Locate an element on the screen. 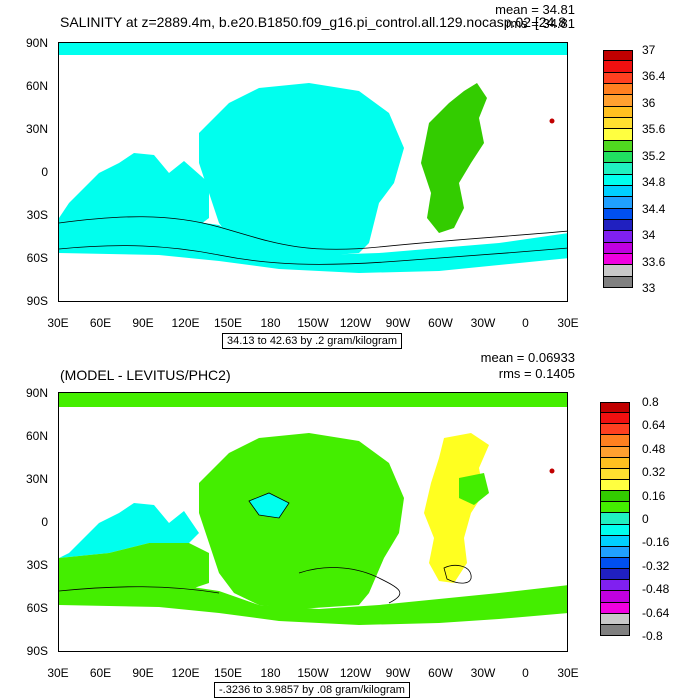 The image size is (700, 700). top-rms-stat: rms = 34.81 is located at coordinates (540, 23).